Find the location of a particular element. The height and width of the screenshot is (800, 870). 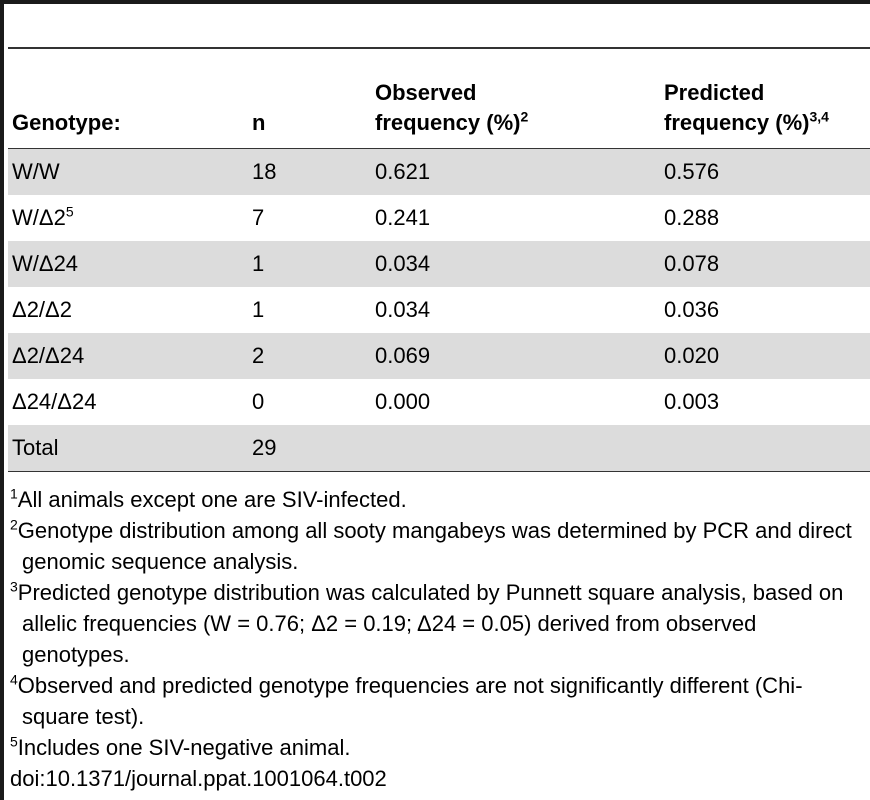

header-n: n is located at coordinates (309, 103).